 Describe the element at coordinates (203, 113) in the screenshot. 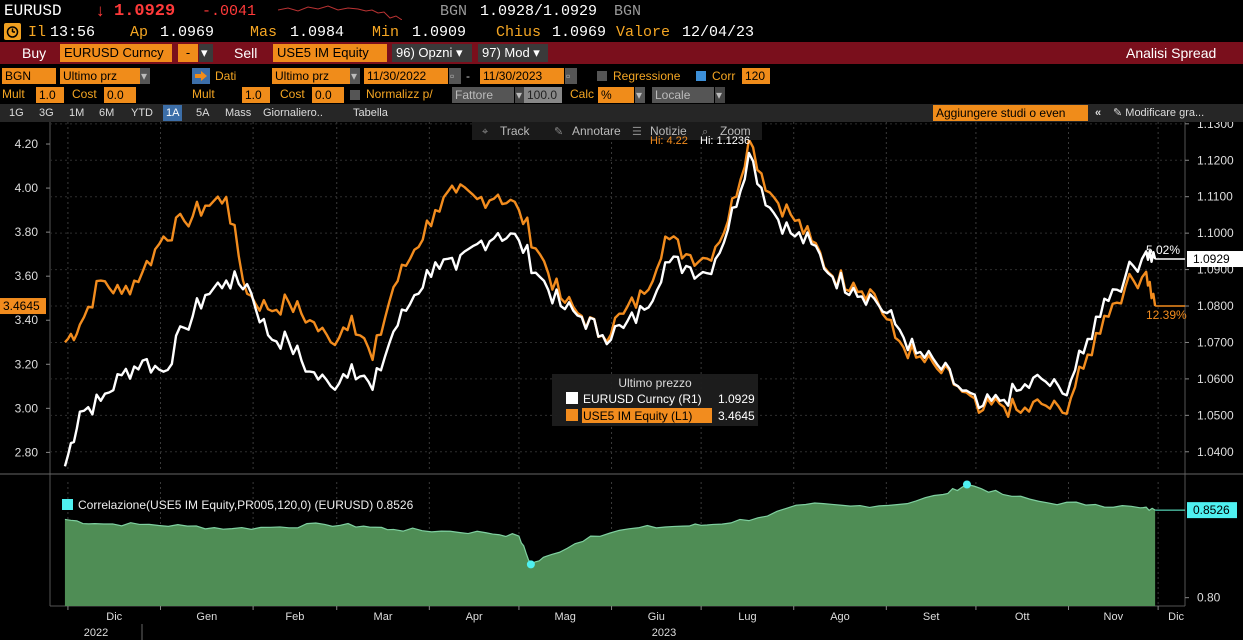

I see `period-5y: 5A` at that location.